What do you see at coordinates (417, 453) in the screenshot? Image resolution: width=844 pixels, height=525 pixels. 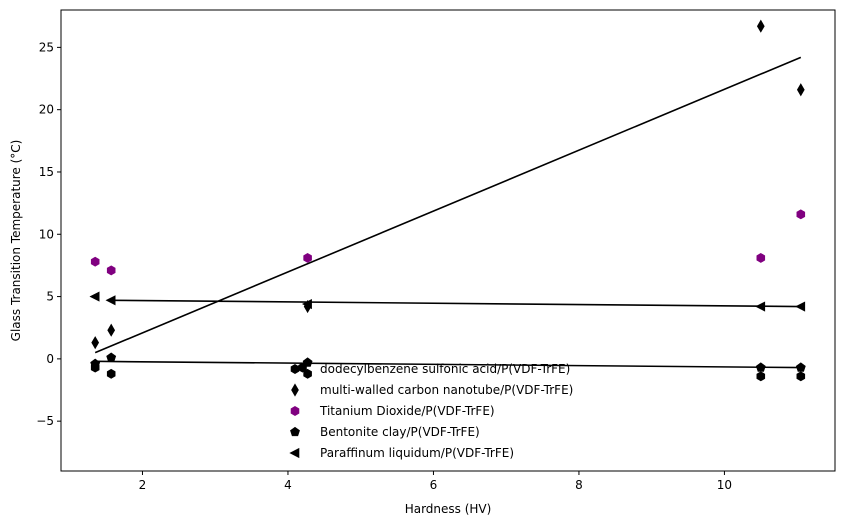 I see `legend-entry-label: Paraffinum liquidum/P(VDF-TrFE)` at bounding box center [417, 453].